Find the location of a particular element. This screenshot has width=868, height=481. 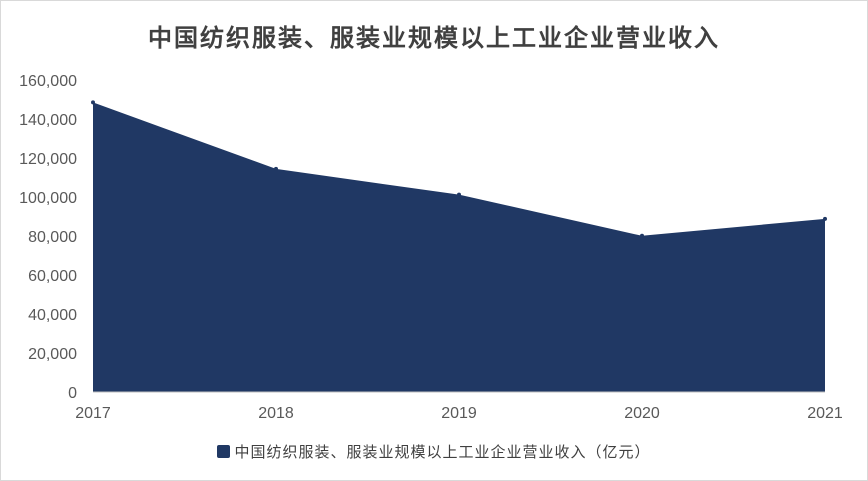

y-tick-label: 0 is located at coordinates (72, 393).